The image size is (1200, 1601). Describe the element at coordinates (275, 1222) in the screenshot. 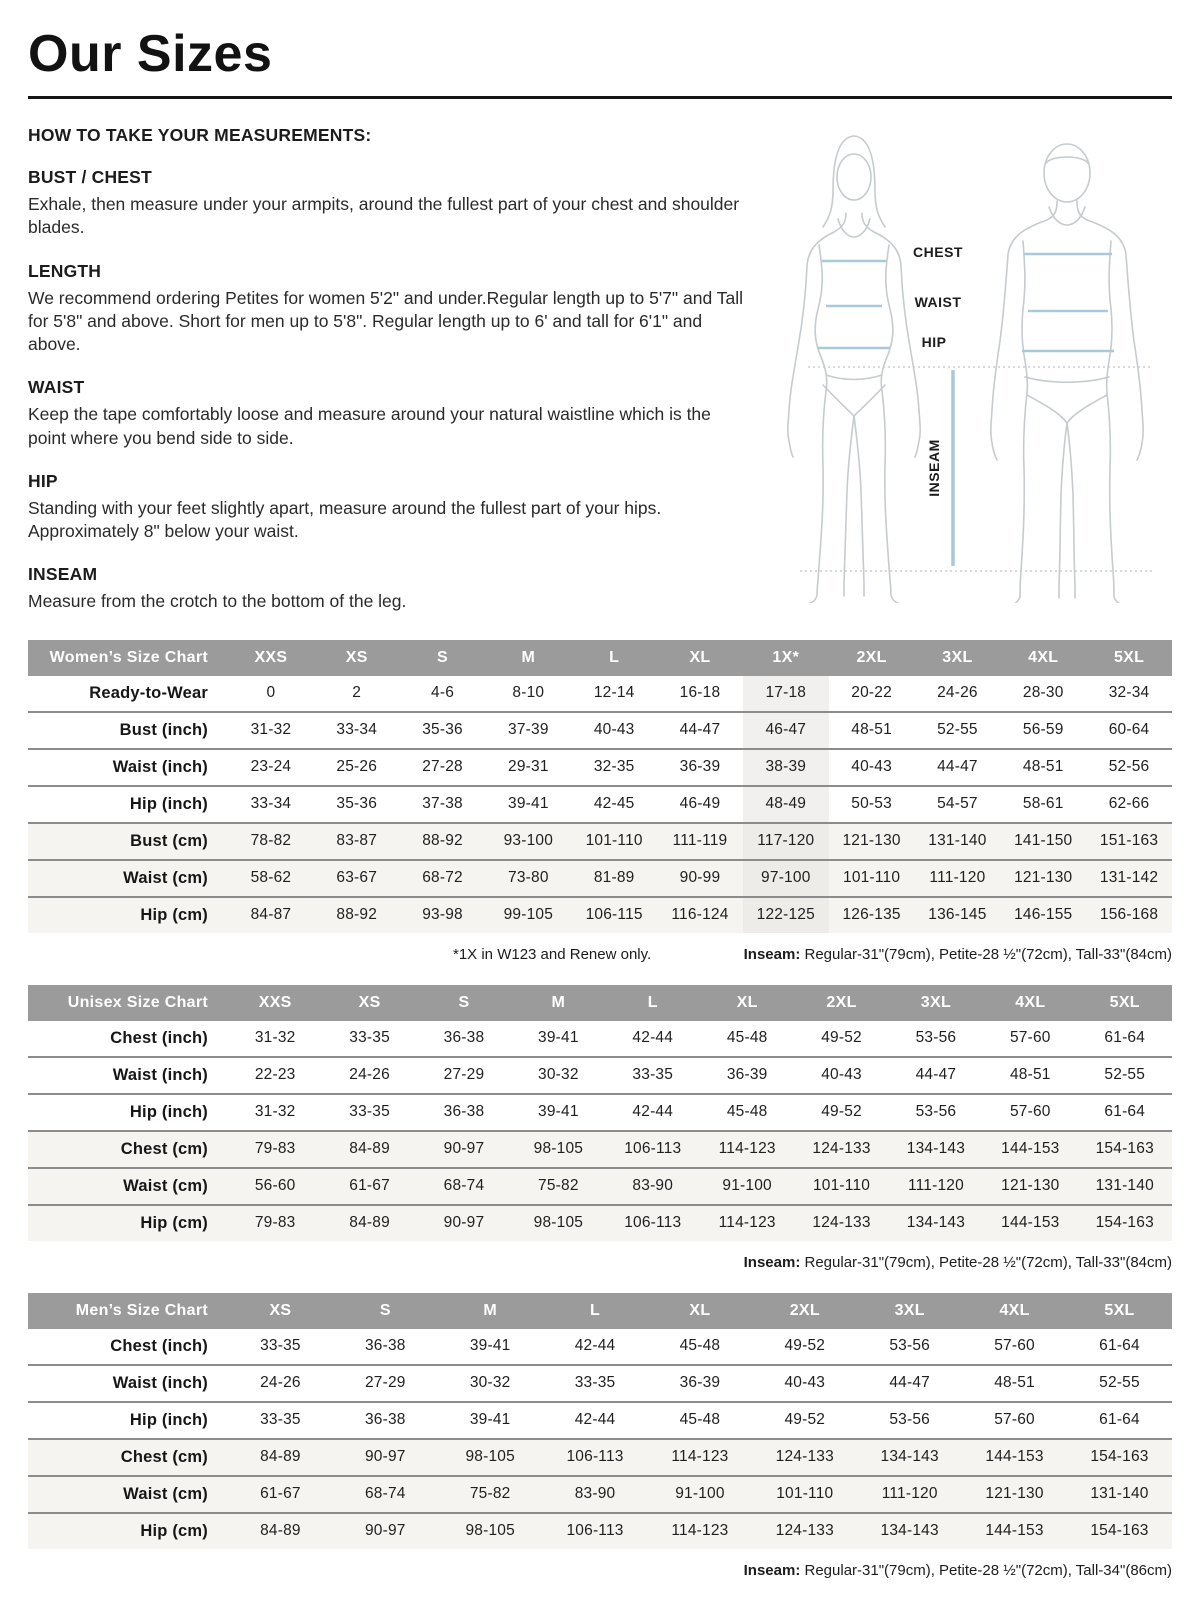

I see `size-cell: 79-83` at that location.